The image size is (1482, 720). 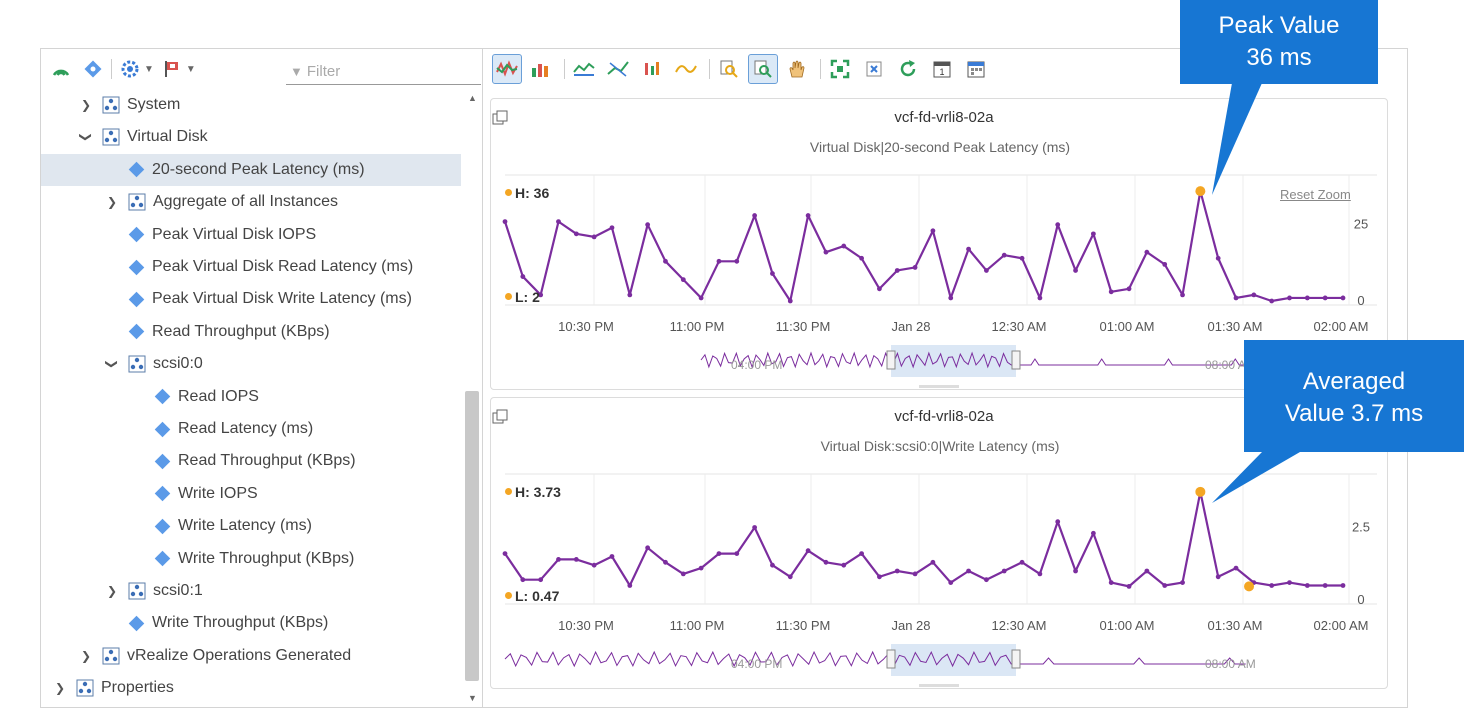 What do you see at coordinates (729, 69) in the screenshot?
I see `zoom-icon` at bounding box center [729, 69].